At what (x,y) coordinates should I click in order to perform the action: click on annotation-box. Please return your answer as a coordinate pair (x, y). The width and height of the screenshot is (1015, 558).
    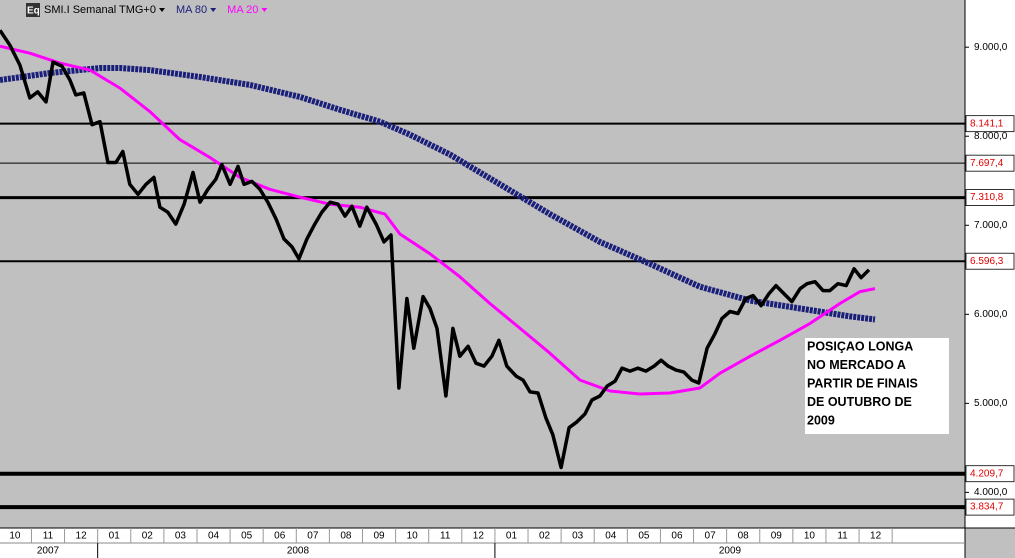
    Looking at the image, I should click on (877, 386).